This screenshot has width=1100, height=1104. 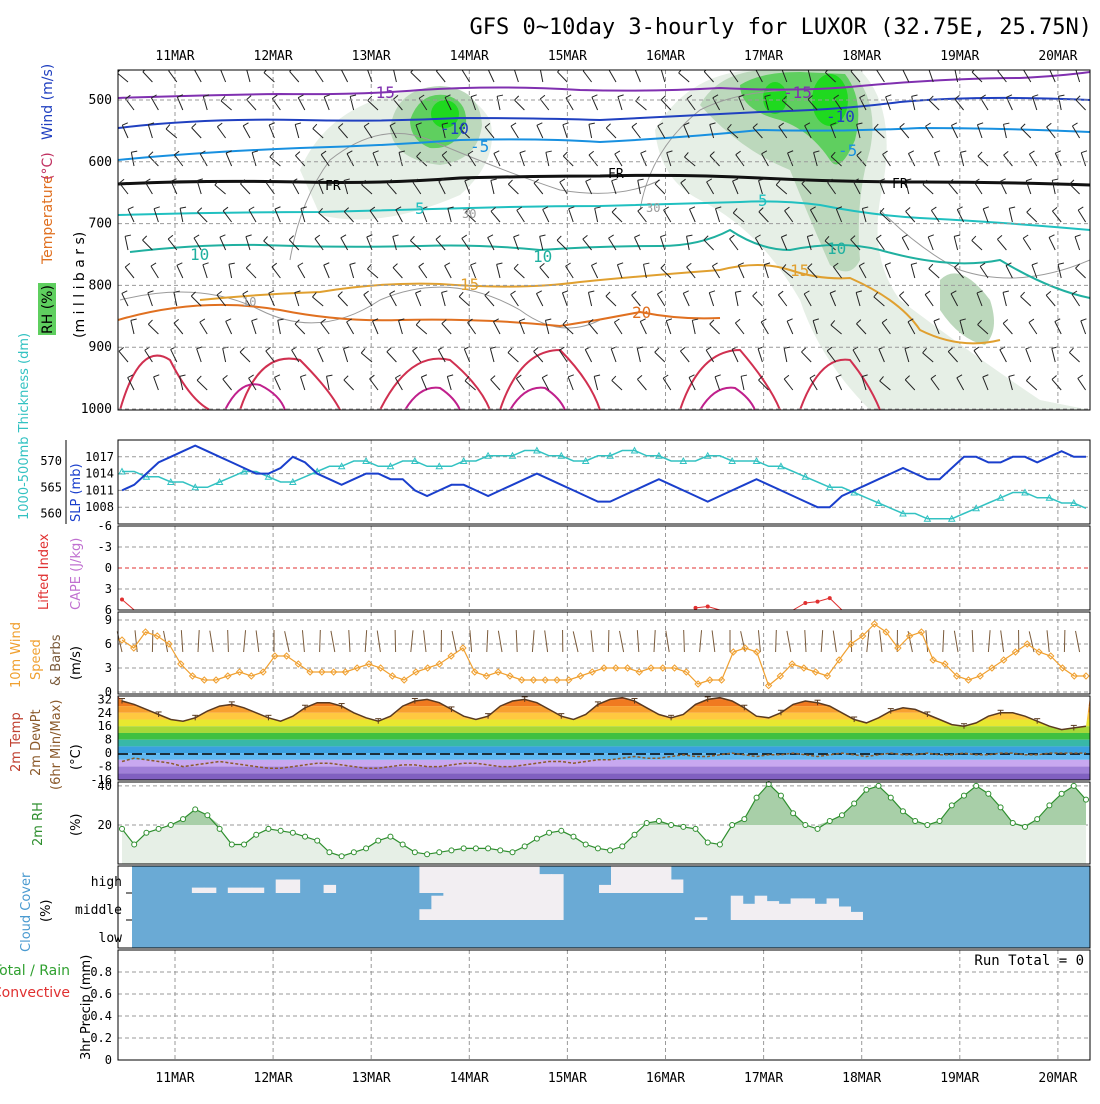 What do you see at coordinates (122, 599) in the screenshot?
I see `lifted-index-point` at bounding box center [122, 599].